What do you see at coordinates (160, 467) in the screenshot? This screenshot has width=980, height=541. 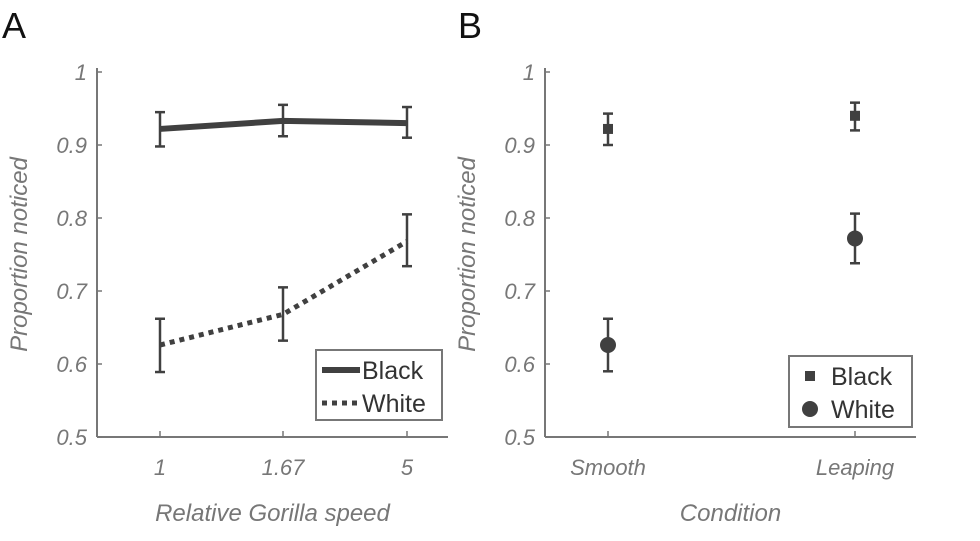 I see `x-tick-label: 1` at bounding box center [160, 467].